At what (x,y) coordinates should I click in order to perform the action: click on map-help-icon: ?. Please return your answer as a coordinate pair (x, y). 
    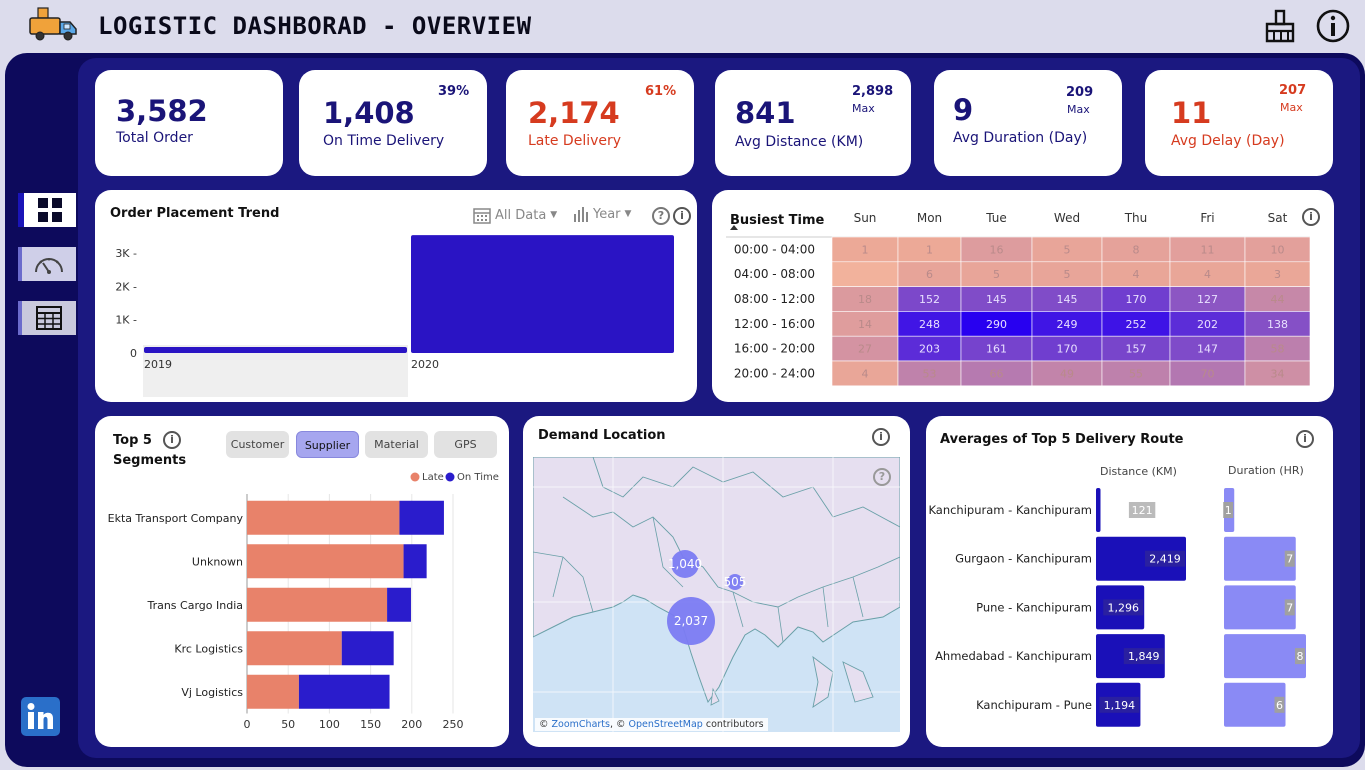
    Looking at the image, I should click on (882, 477).